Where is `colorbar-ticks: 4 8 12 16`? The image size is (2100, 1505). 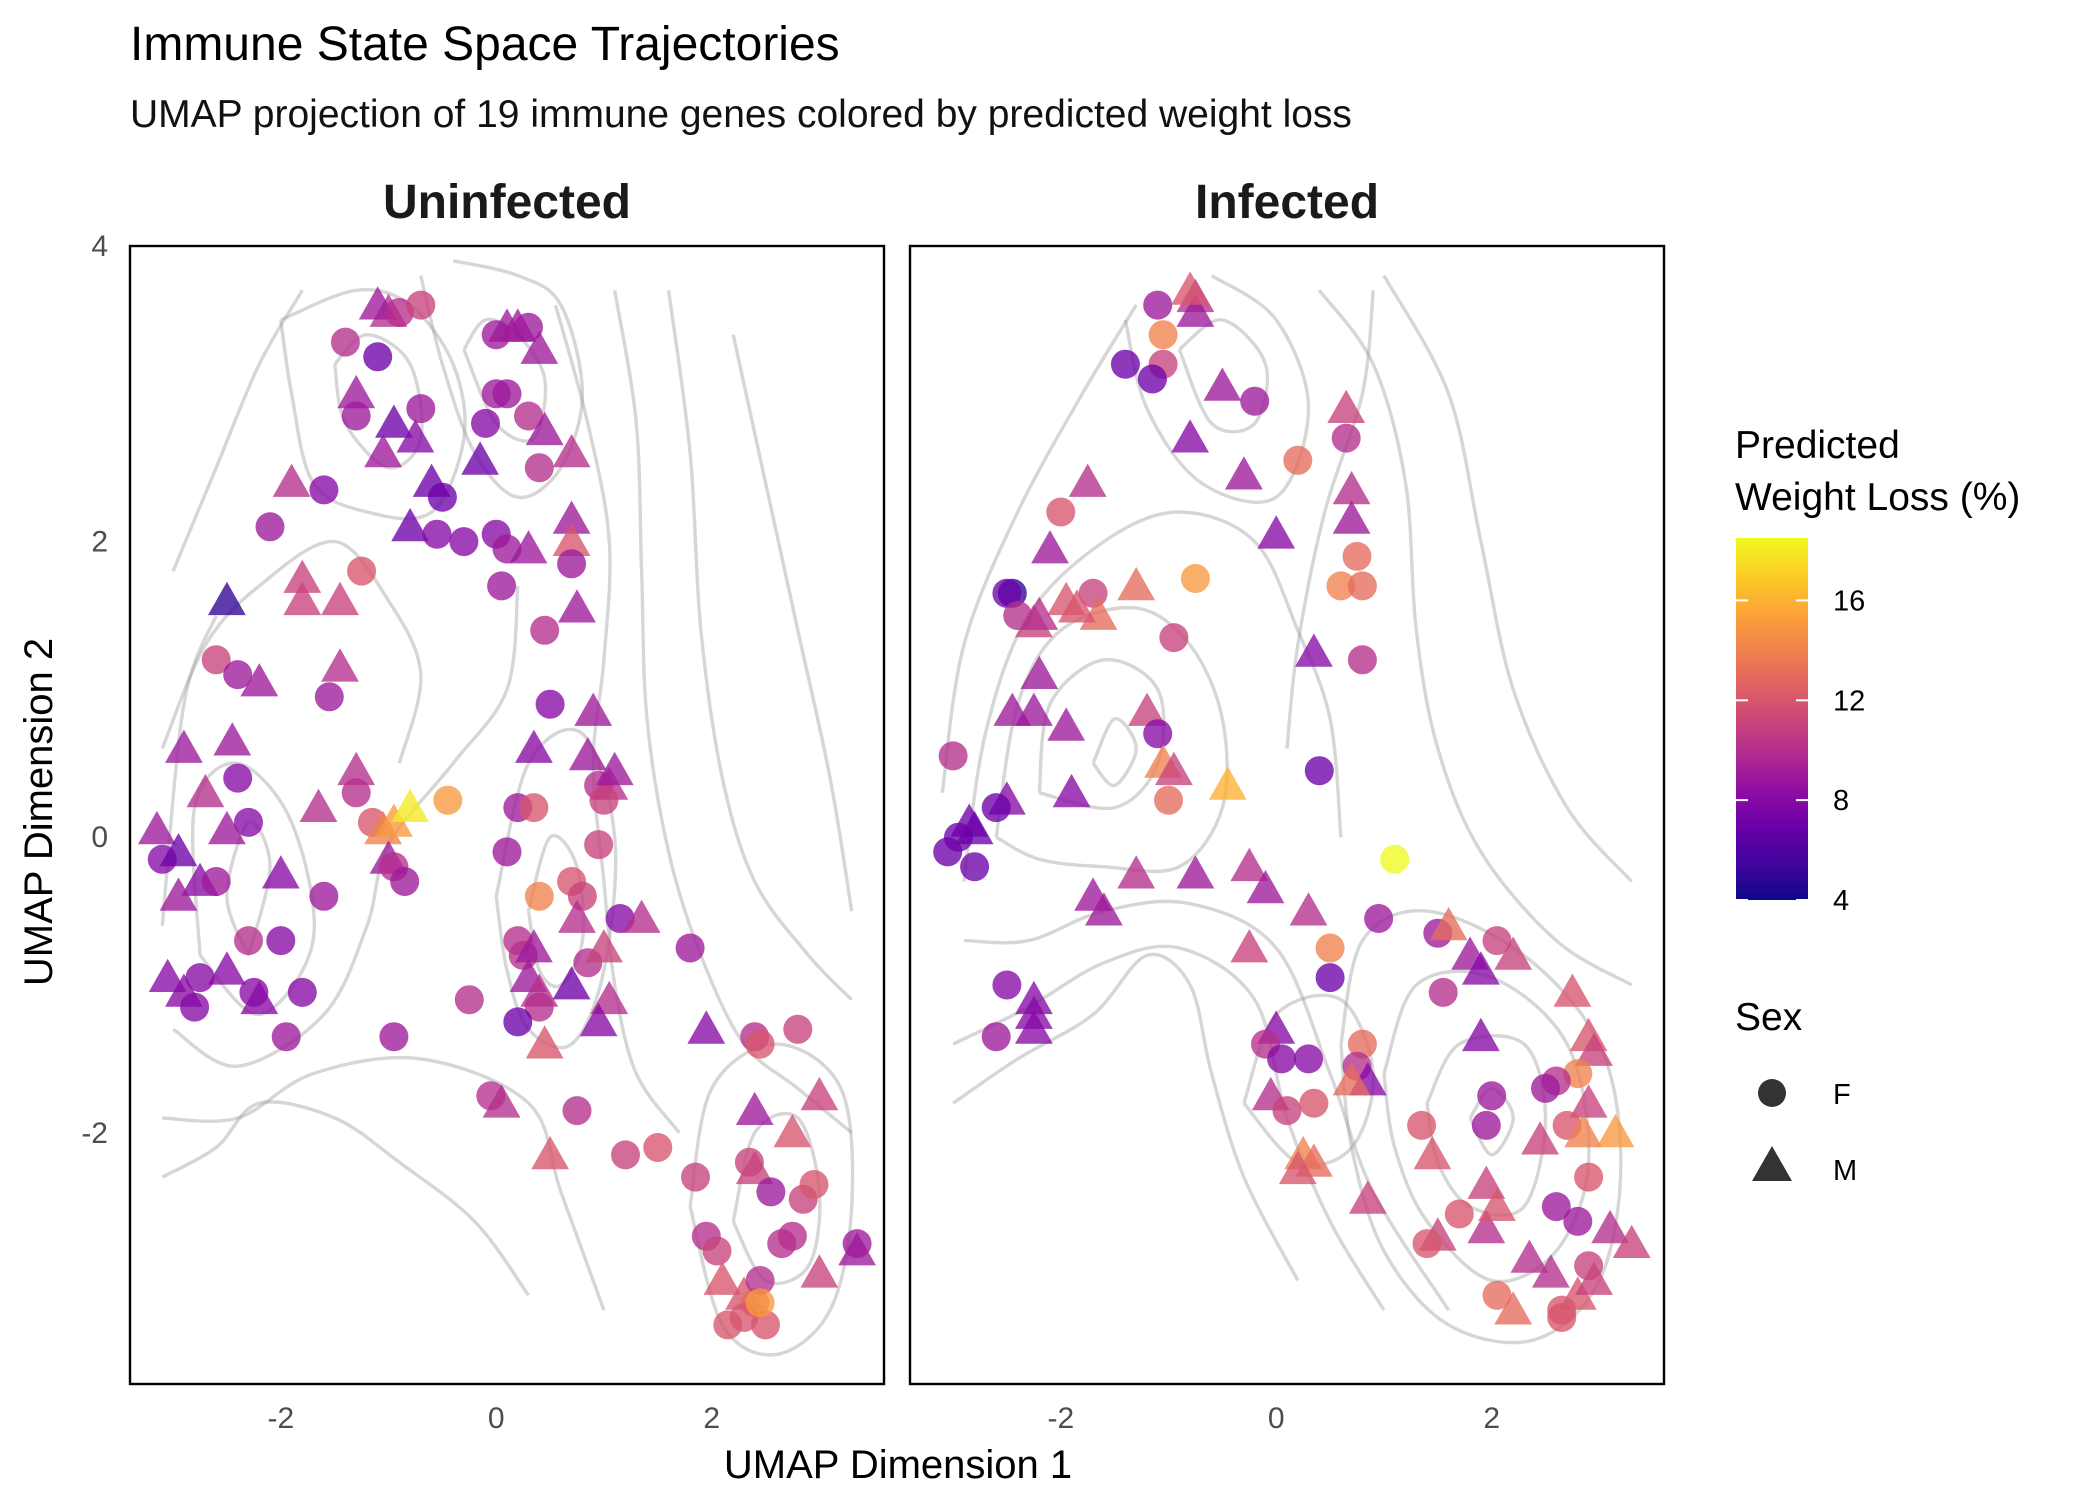 colorbar-ticks: 4 8 12 16 is located at coordinates (1800, 751).